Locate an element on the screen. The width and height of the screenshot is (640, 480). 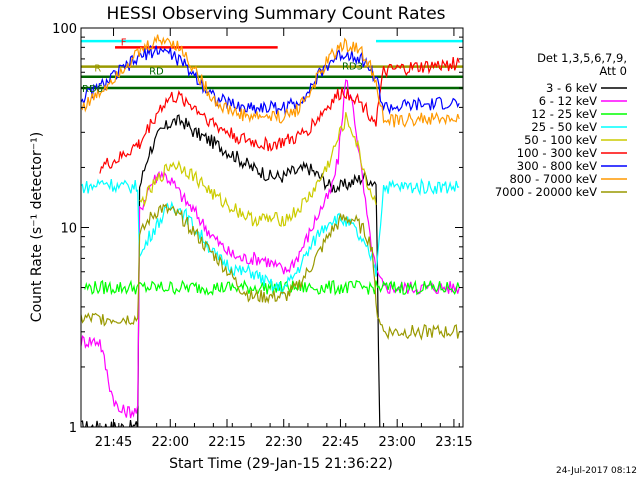
legend-label-4: 50 - 100 keV is located at coordinates (560, 140).